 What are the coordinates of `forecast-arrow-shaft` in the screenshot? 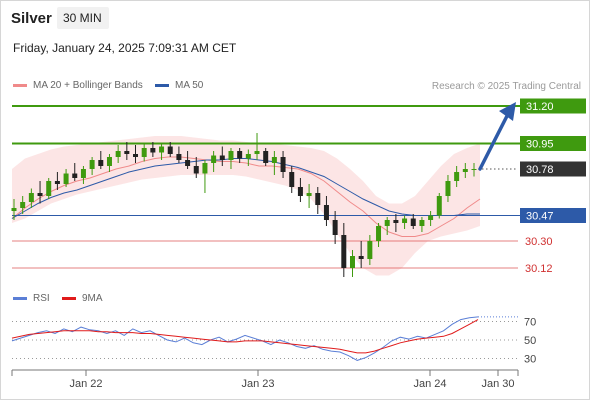 It's located at (494, 141).